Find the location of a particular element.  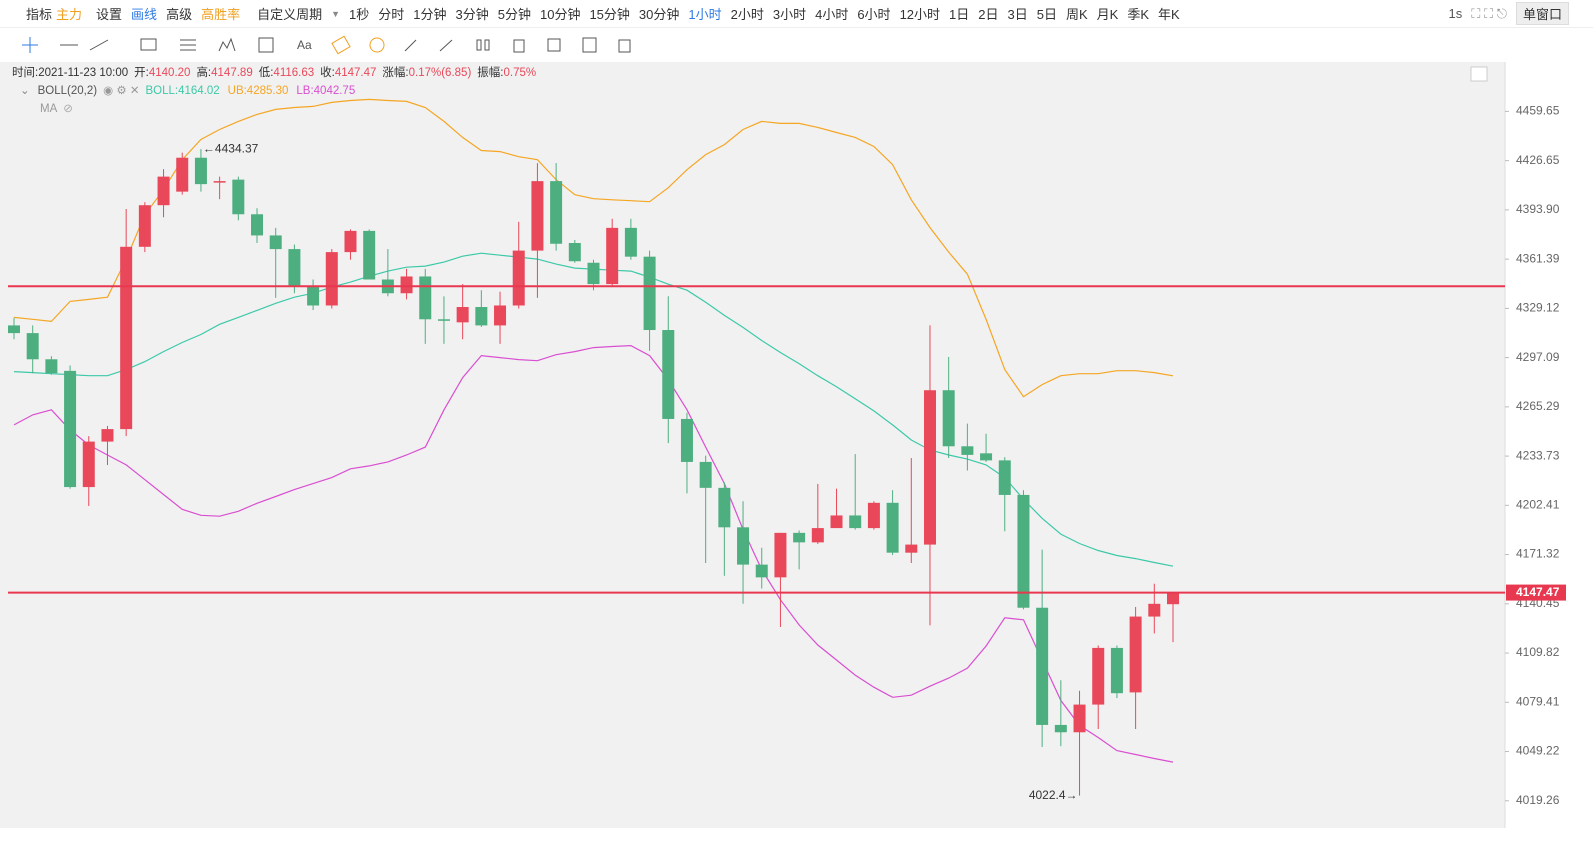

toolbar-item: 设置 is located at coordinates (109, 14).